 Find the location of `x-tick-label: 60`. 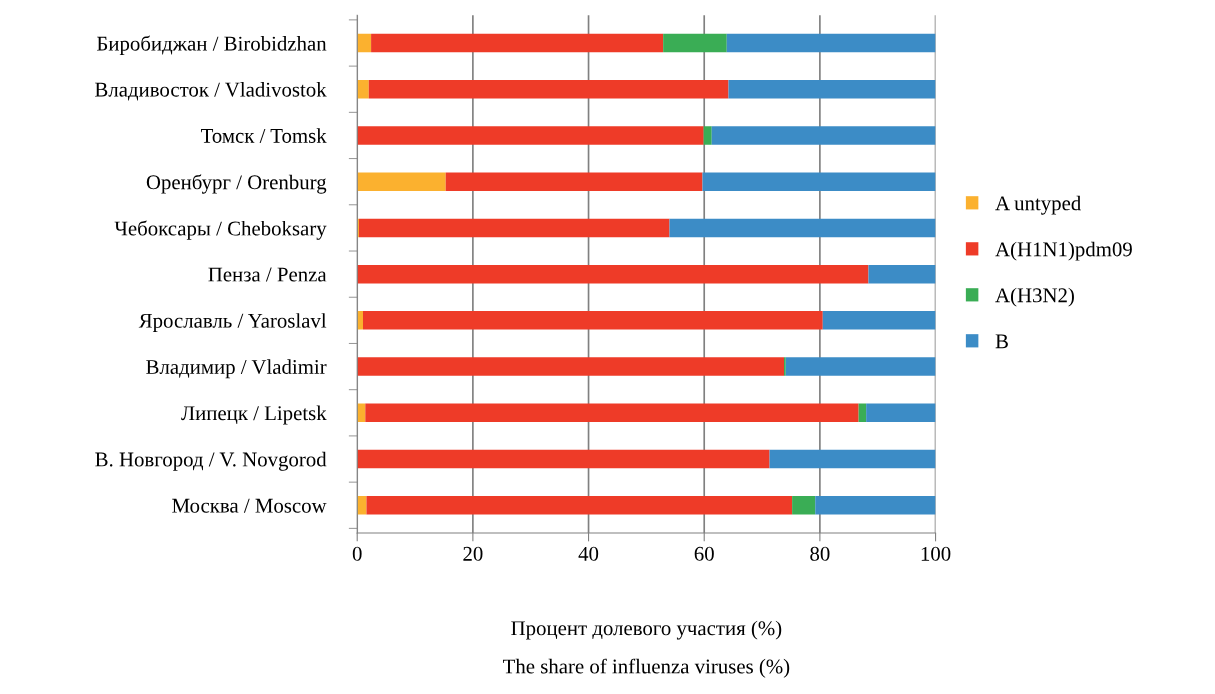

x-tick-label: 60 is located at coordinates (704, 553).